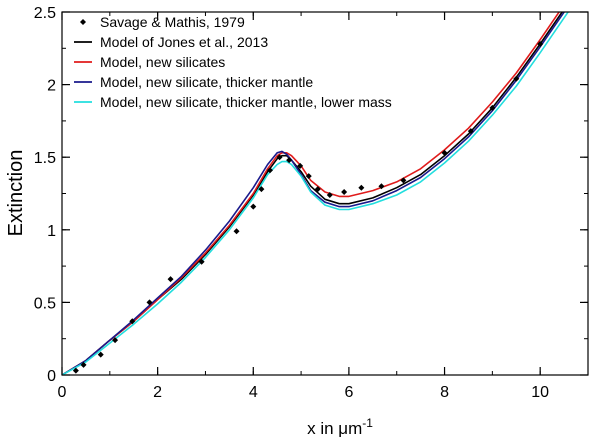 This screenshot has width=600, height=448. Describe the element at coordinates (51, 86) in the screenshot. I see `y-tick-label: 2` at that location.